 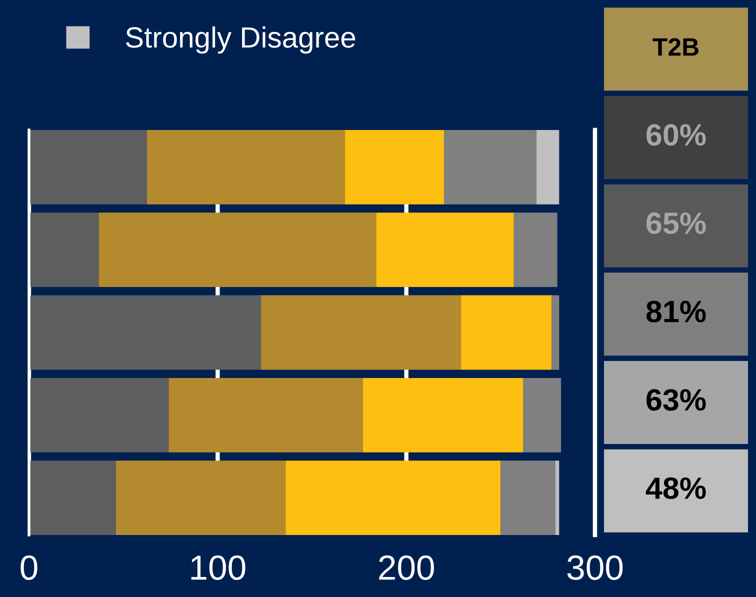 What do you see at coordinates (218, 567) in the screenshot?
I see `x-tick-label: 100` at bounding box center [218, 567].